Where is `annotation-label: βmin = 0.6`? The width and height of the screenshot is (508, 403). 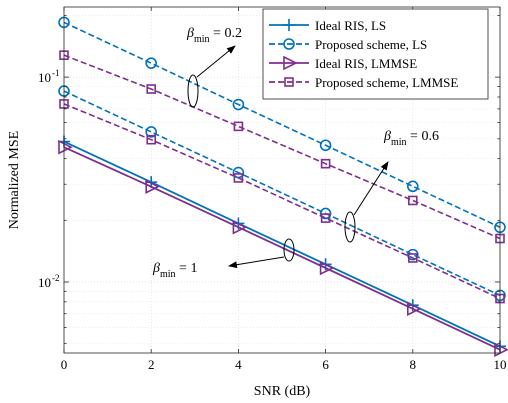 annotation-label: βmin = 0.6 is located at coordinates (411, 138).